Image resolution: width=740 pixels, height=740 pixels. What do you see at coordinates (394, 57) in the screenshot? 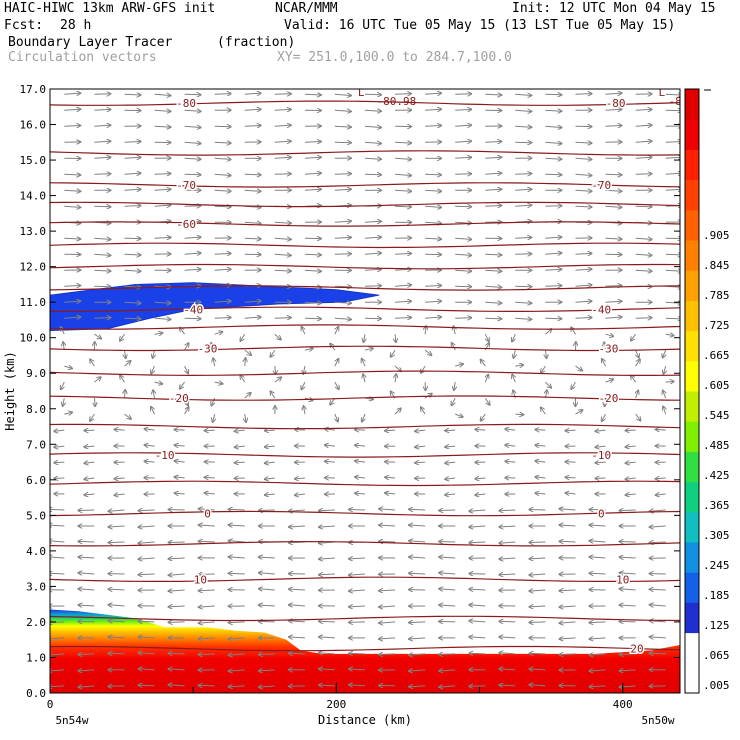
I see `xy-range: XY= 251.0,100.0 to 284.7,100.0` at bounding box center [394, 57].